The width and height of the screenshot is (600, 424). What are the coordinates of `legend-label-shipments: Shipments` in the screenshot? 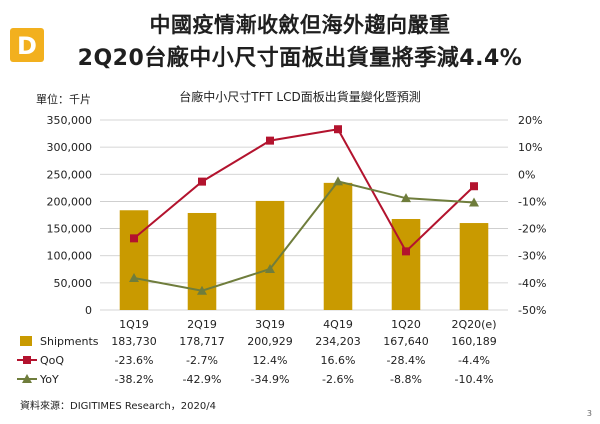 It's located at (69, 341).